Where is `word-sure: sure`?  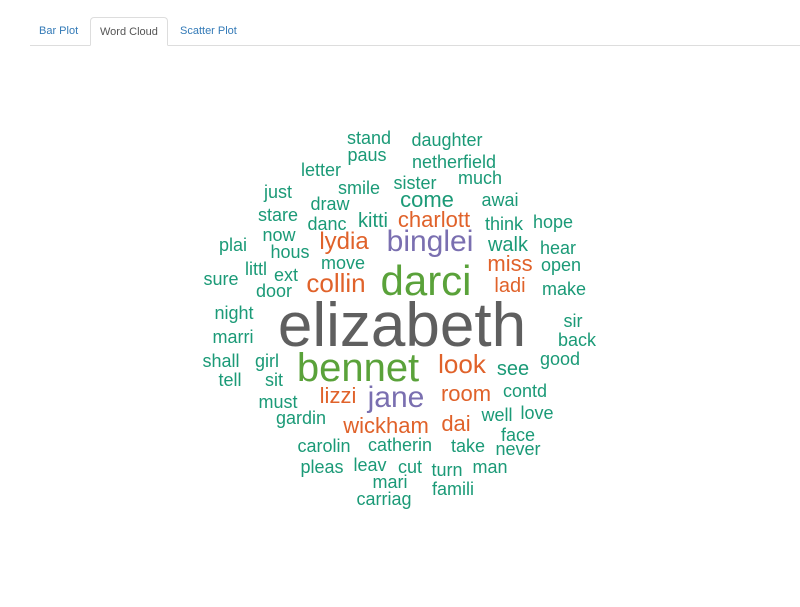 word-sure: sure is located at coordinates (221, 279).